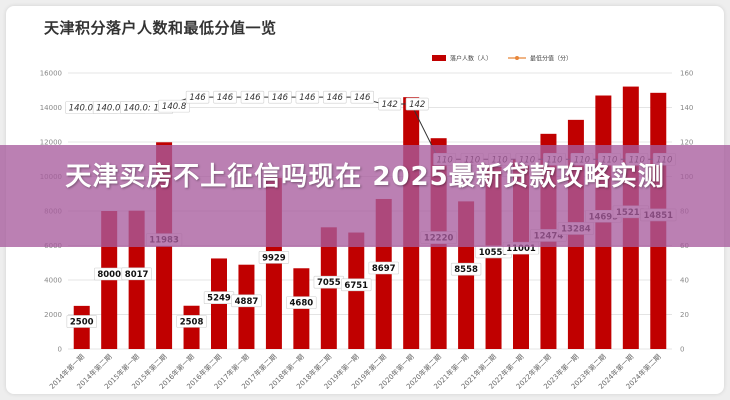 The width and height of the screenshot is (730, 400). Describe the element at coordinates (682, 350) in the screenshot. I see `right-tick-label: 0` at that location.